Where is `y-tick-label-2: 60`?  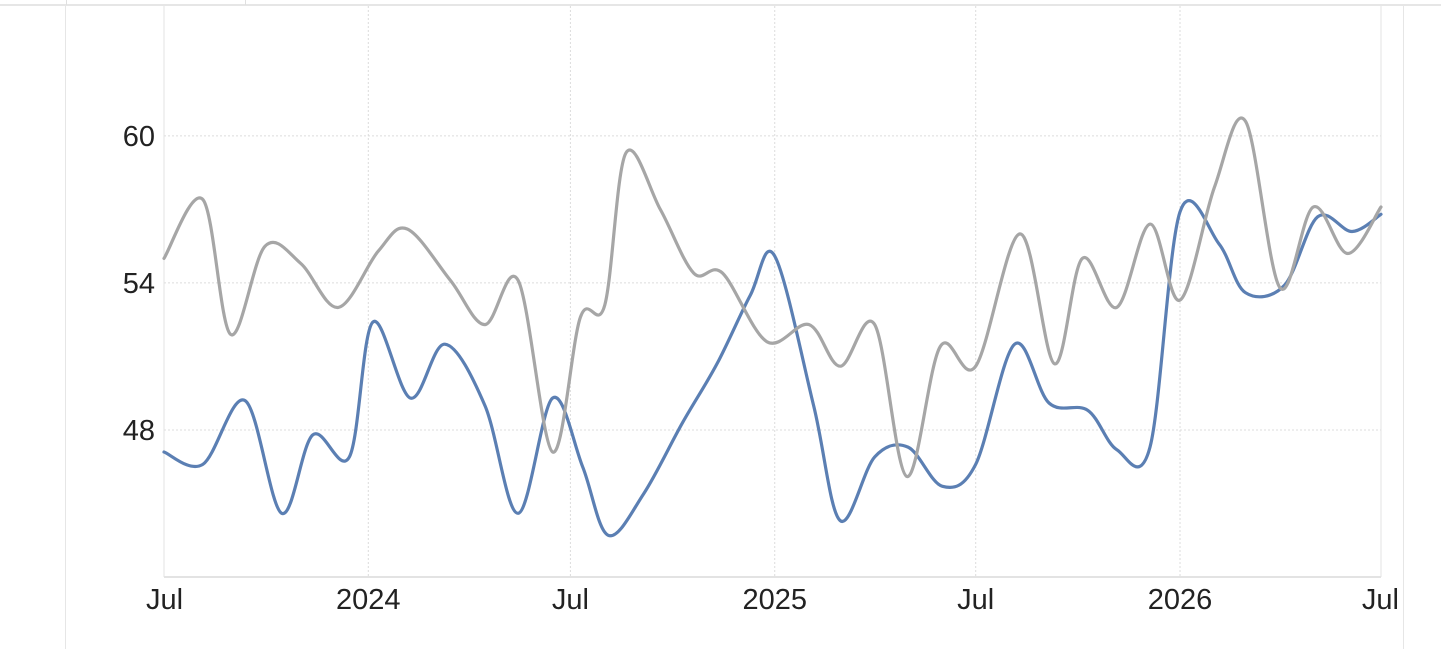 y-tick-label-2: 60 is located at coordinates (139, 137).